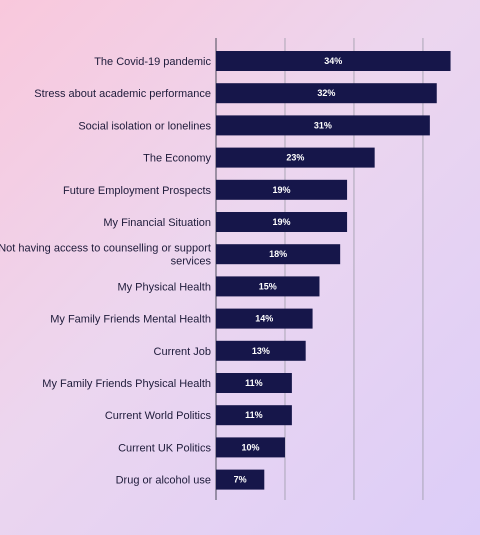 This screenshot has width=480, height=535. I want to click on category-label-8: My Physical Health, so click(164, 287).